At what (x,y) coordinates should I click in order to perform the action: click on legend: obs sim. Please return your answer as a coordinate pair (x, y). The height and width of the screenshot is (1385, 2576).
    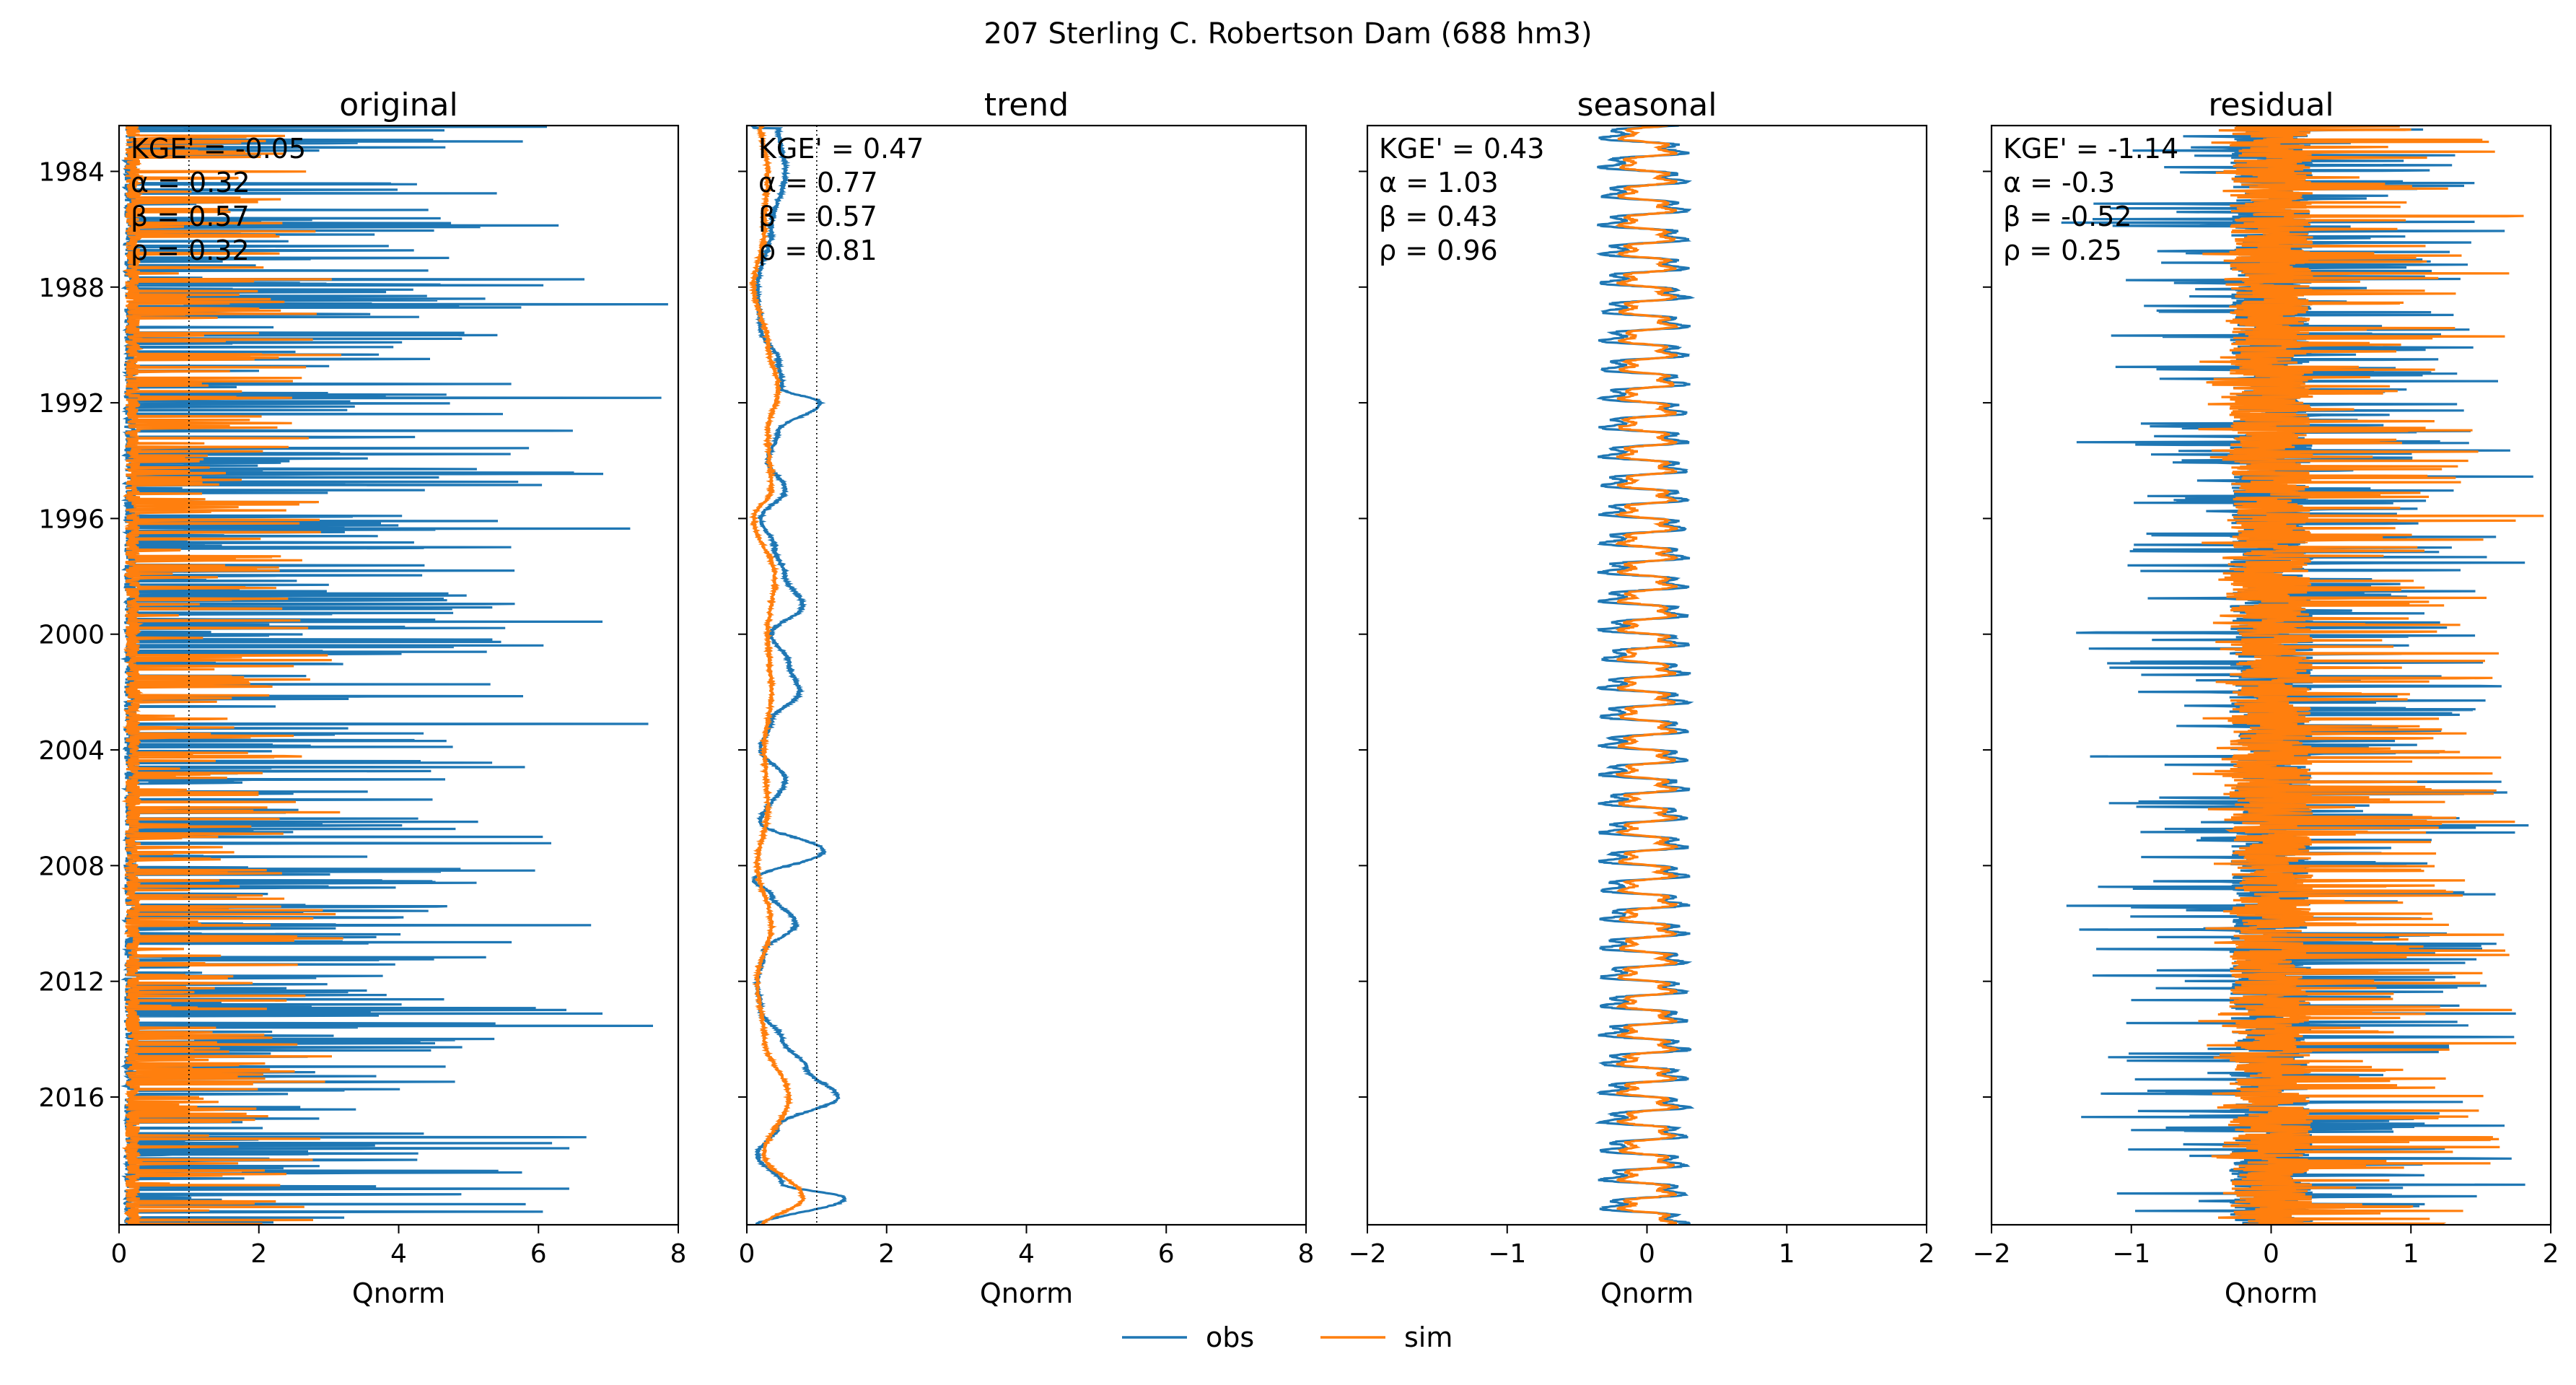
    Looking at the image, I should click on (1287, 1337).